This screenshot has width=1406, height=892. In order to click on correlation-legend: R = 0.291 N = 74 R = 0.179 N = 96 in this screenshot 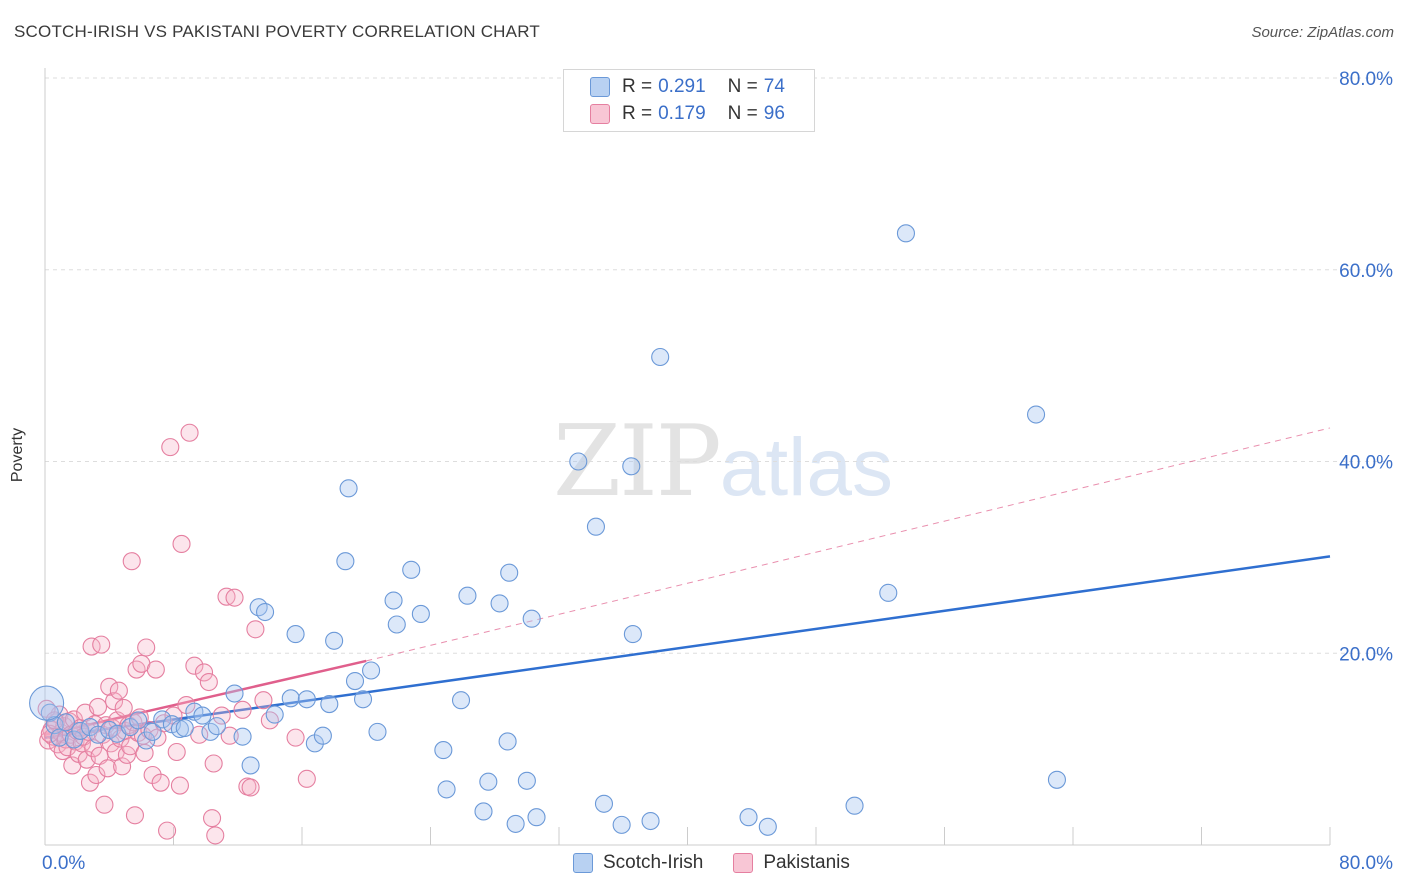, I will do `click(689, 100)`.